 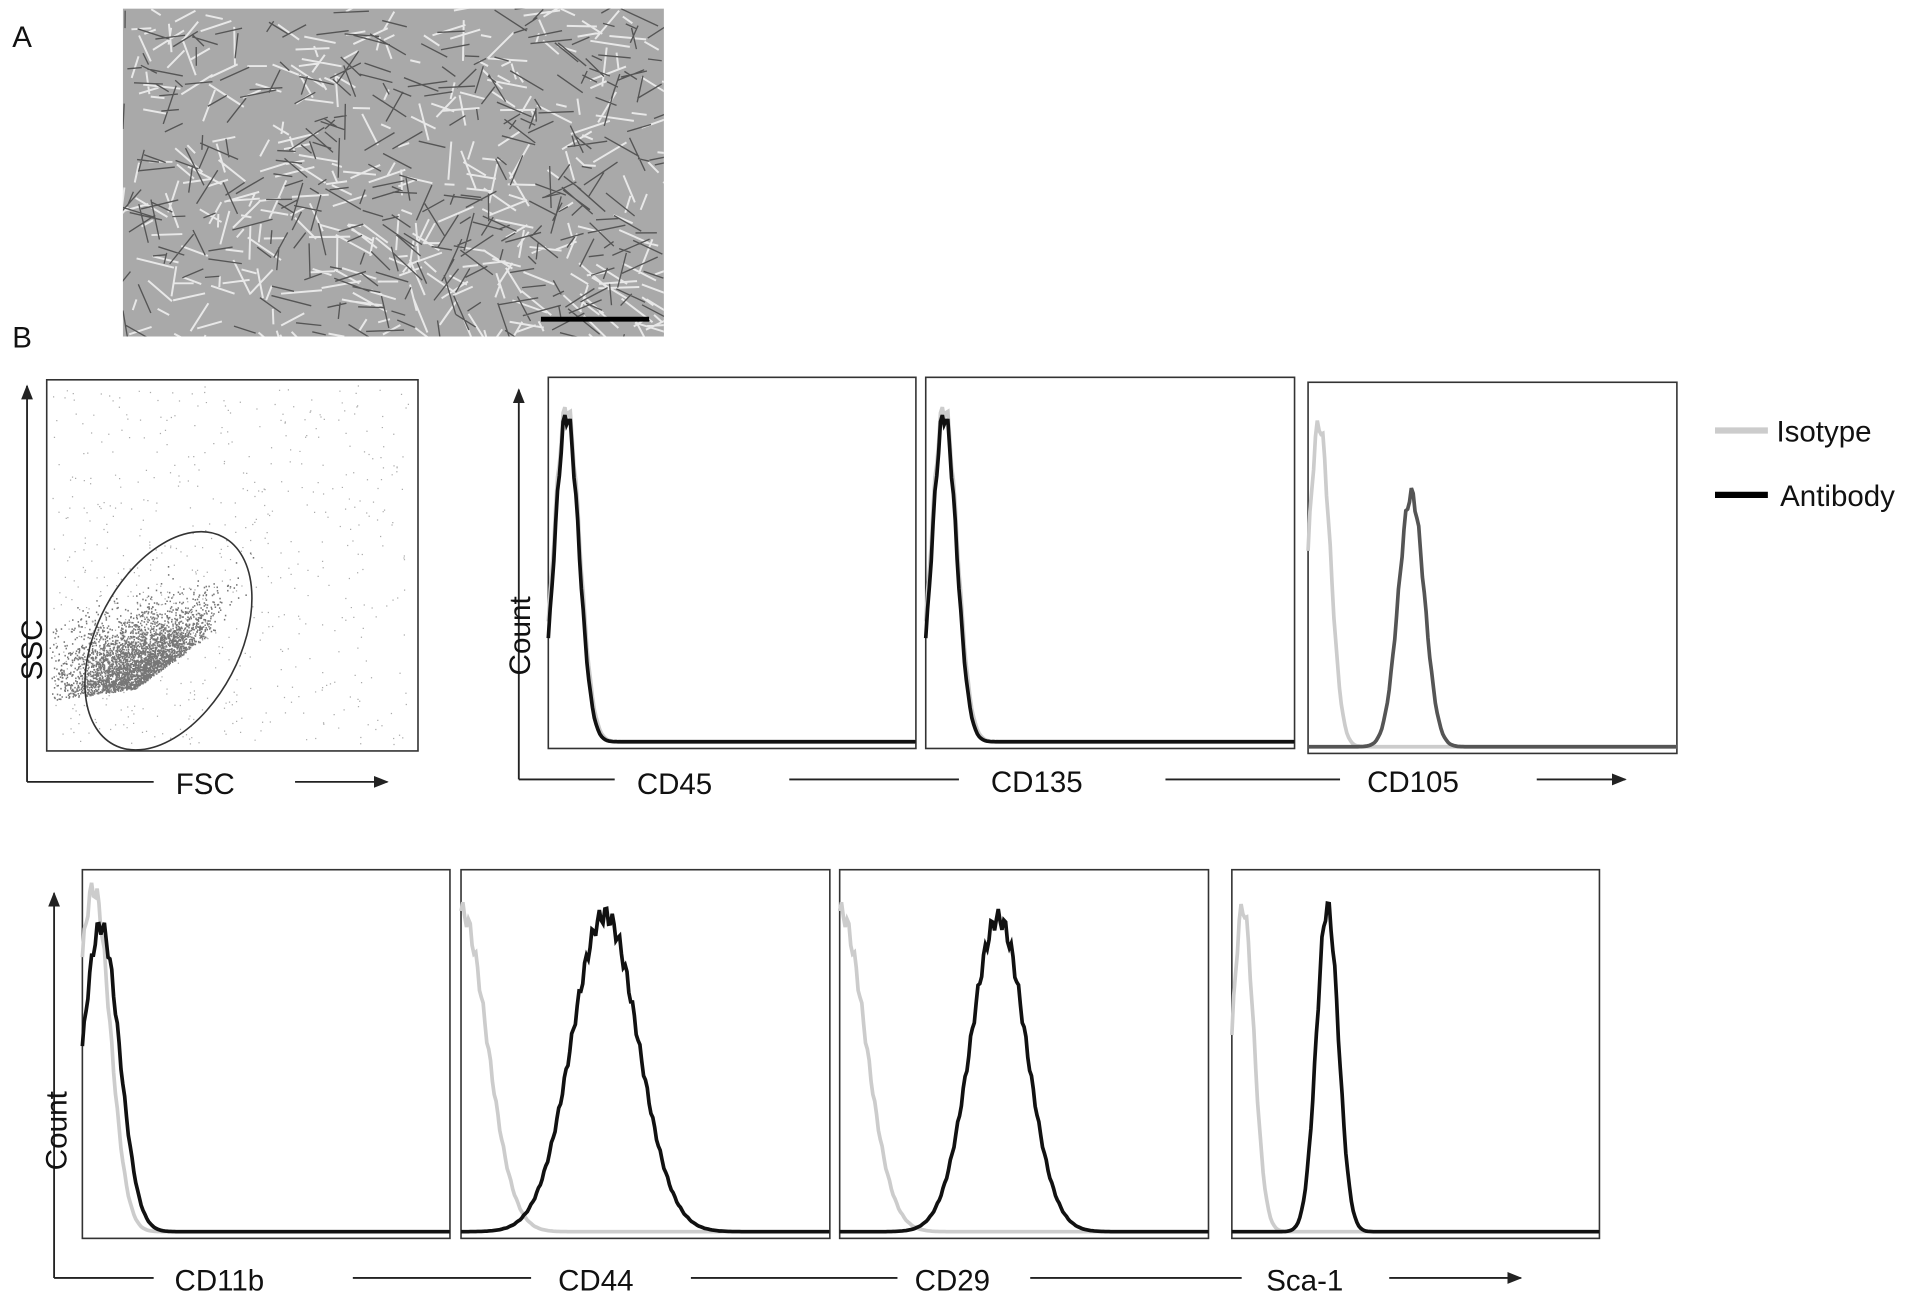 I want to click on marker-label: CD135, so click(x=1037, y=782).